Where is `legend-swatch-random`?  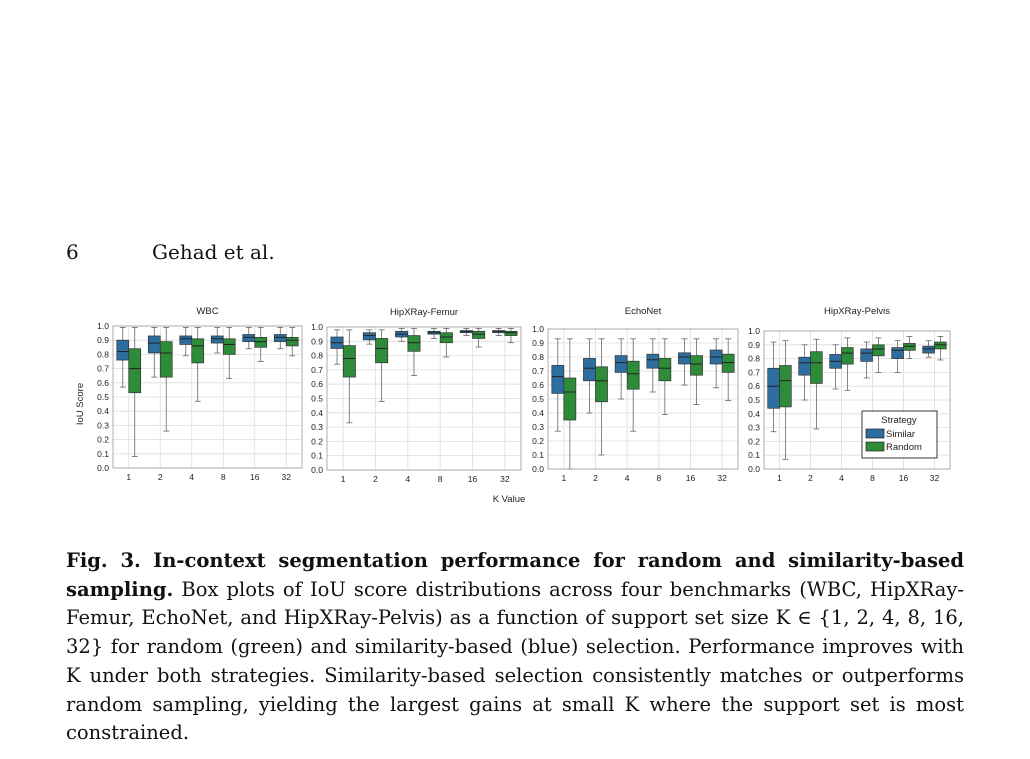
legend-swatch-random is located at coordinates (875, 446).